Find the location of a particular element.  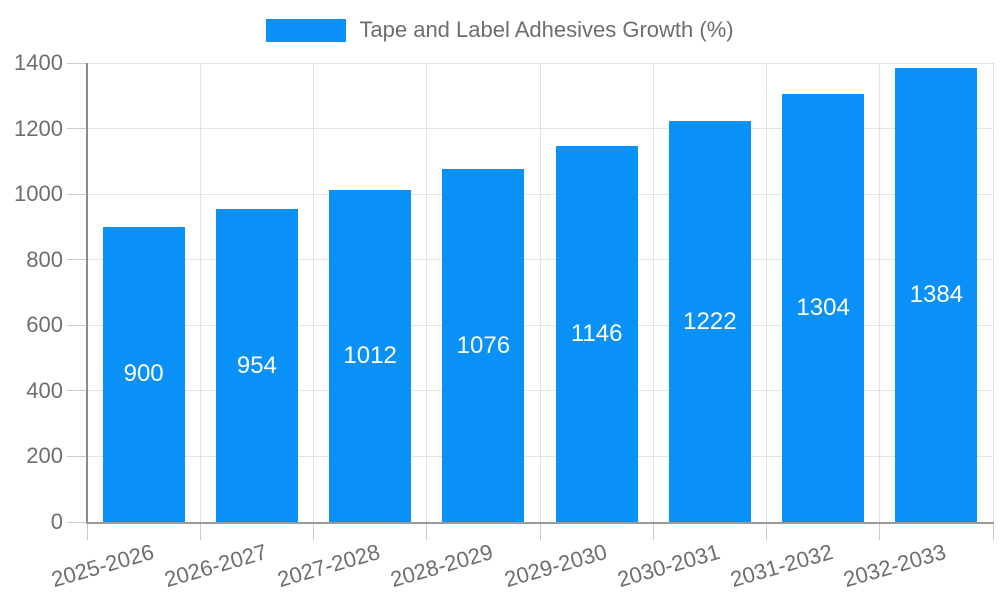

bar-value-label: 1012 is located at coordinates (370, 356).